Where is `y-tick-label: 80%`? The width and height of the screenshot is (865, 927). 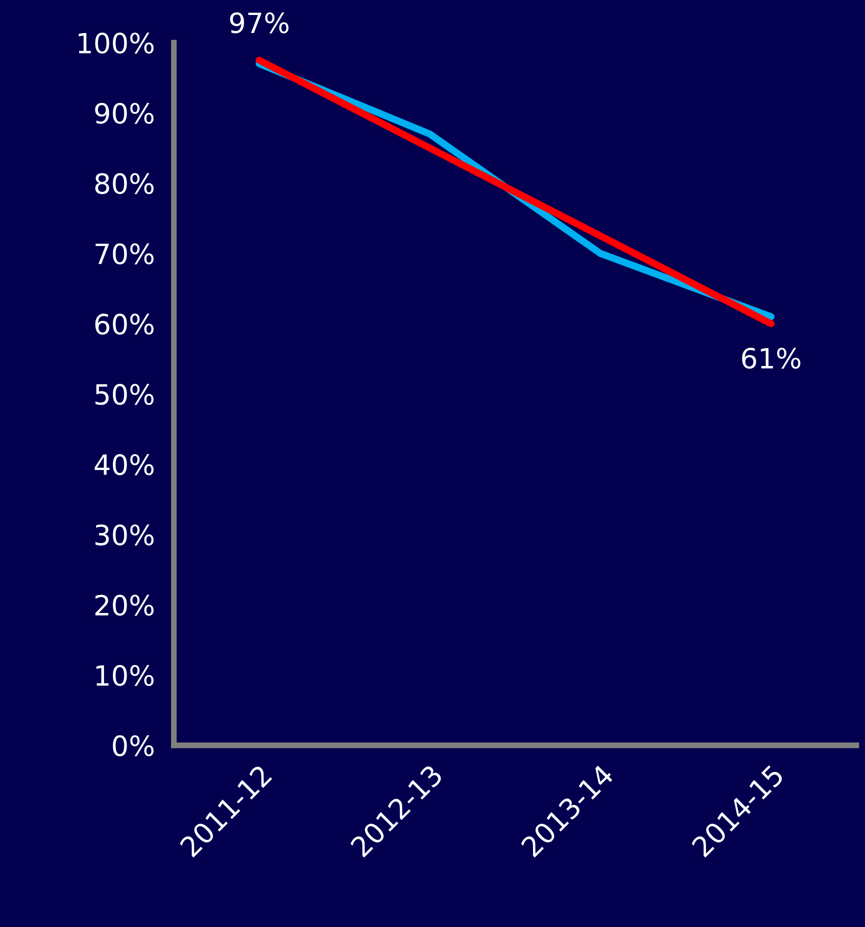 y-tick-label: 80% is located at coordinates (124, 183).